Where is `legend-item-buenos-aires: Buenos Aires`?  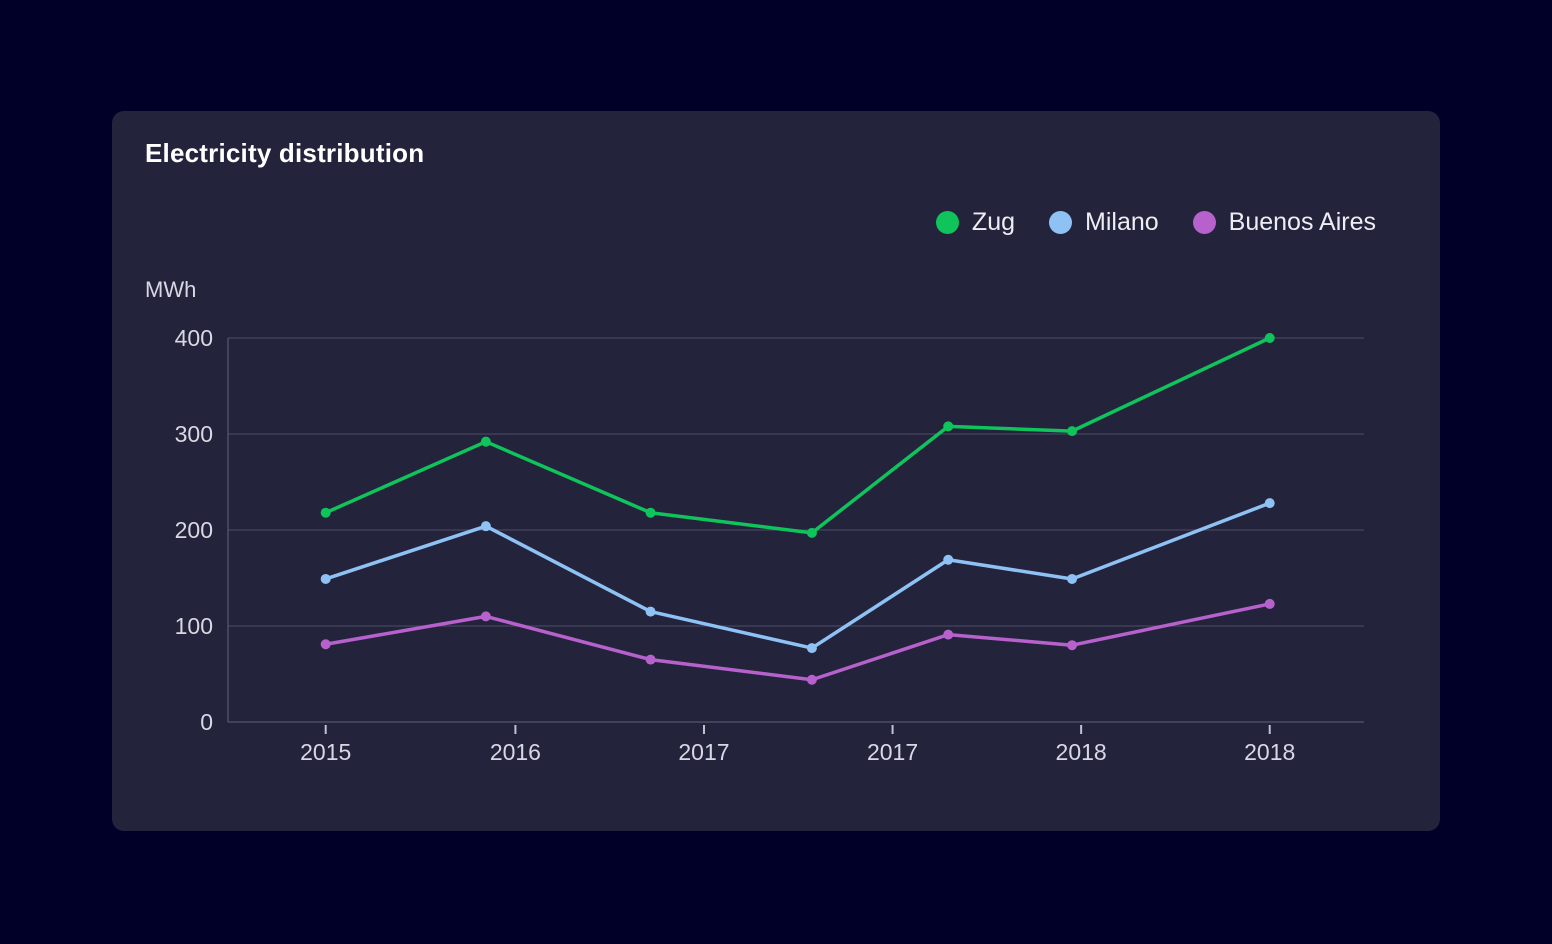
legend-item-buenos-aires: Buenos Aires is located at coordinates (1284, 222).